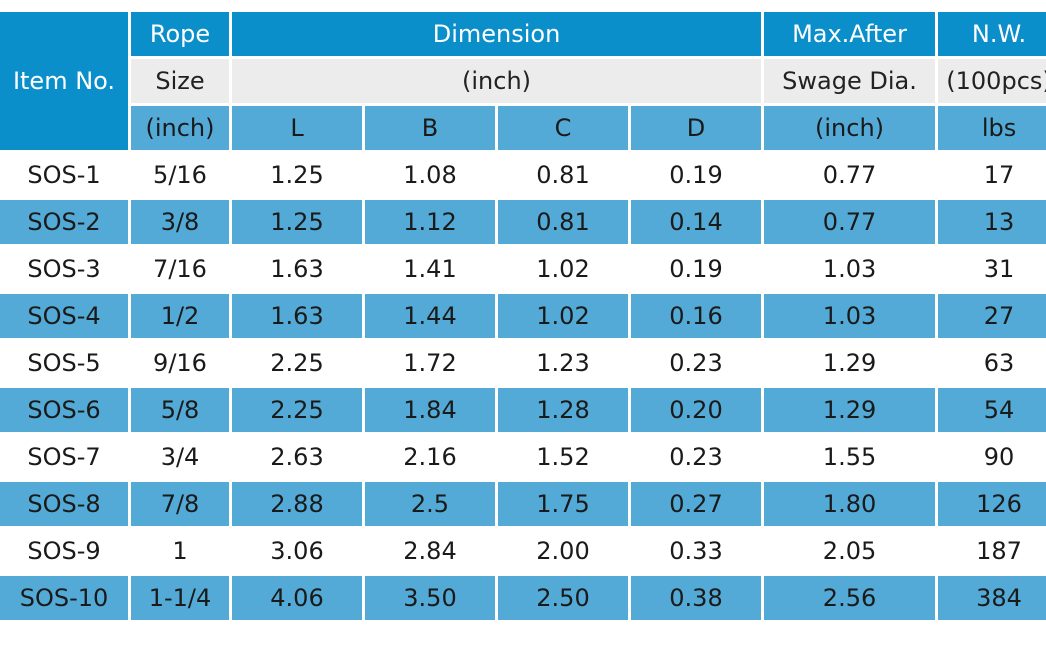 This screenshot has width=1046, height=658. I want to click on item-cell: SOS-9, so click(64, 551).